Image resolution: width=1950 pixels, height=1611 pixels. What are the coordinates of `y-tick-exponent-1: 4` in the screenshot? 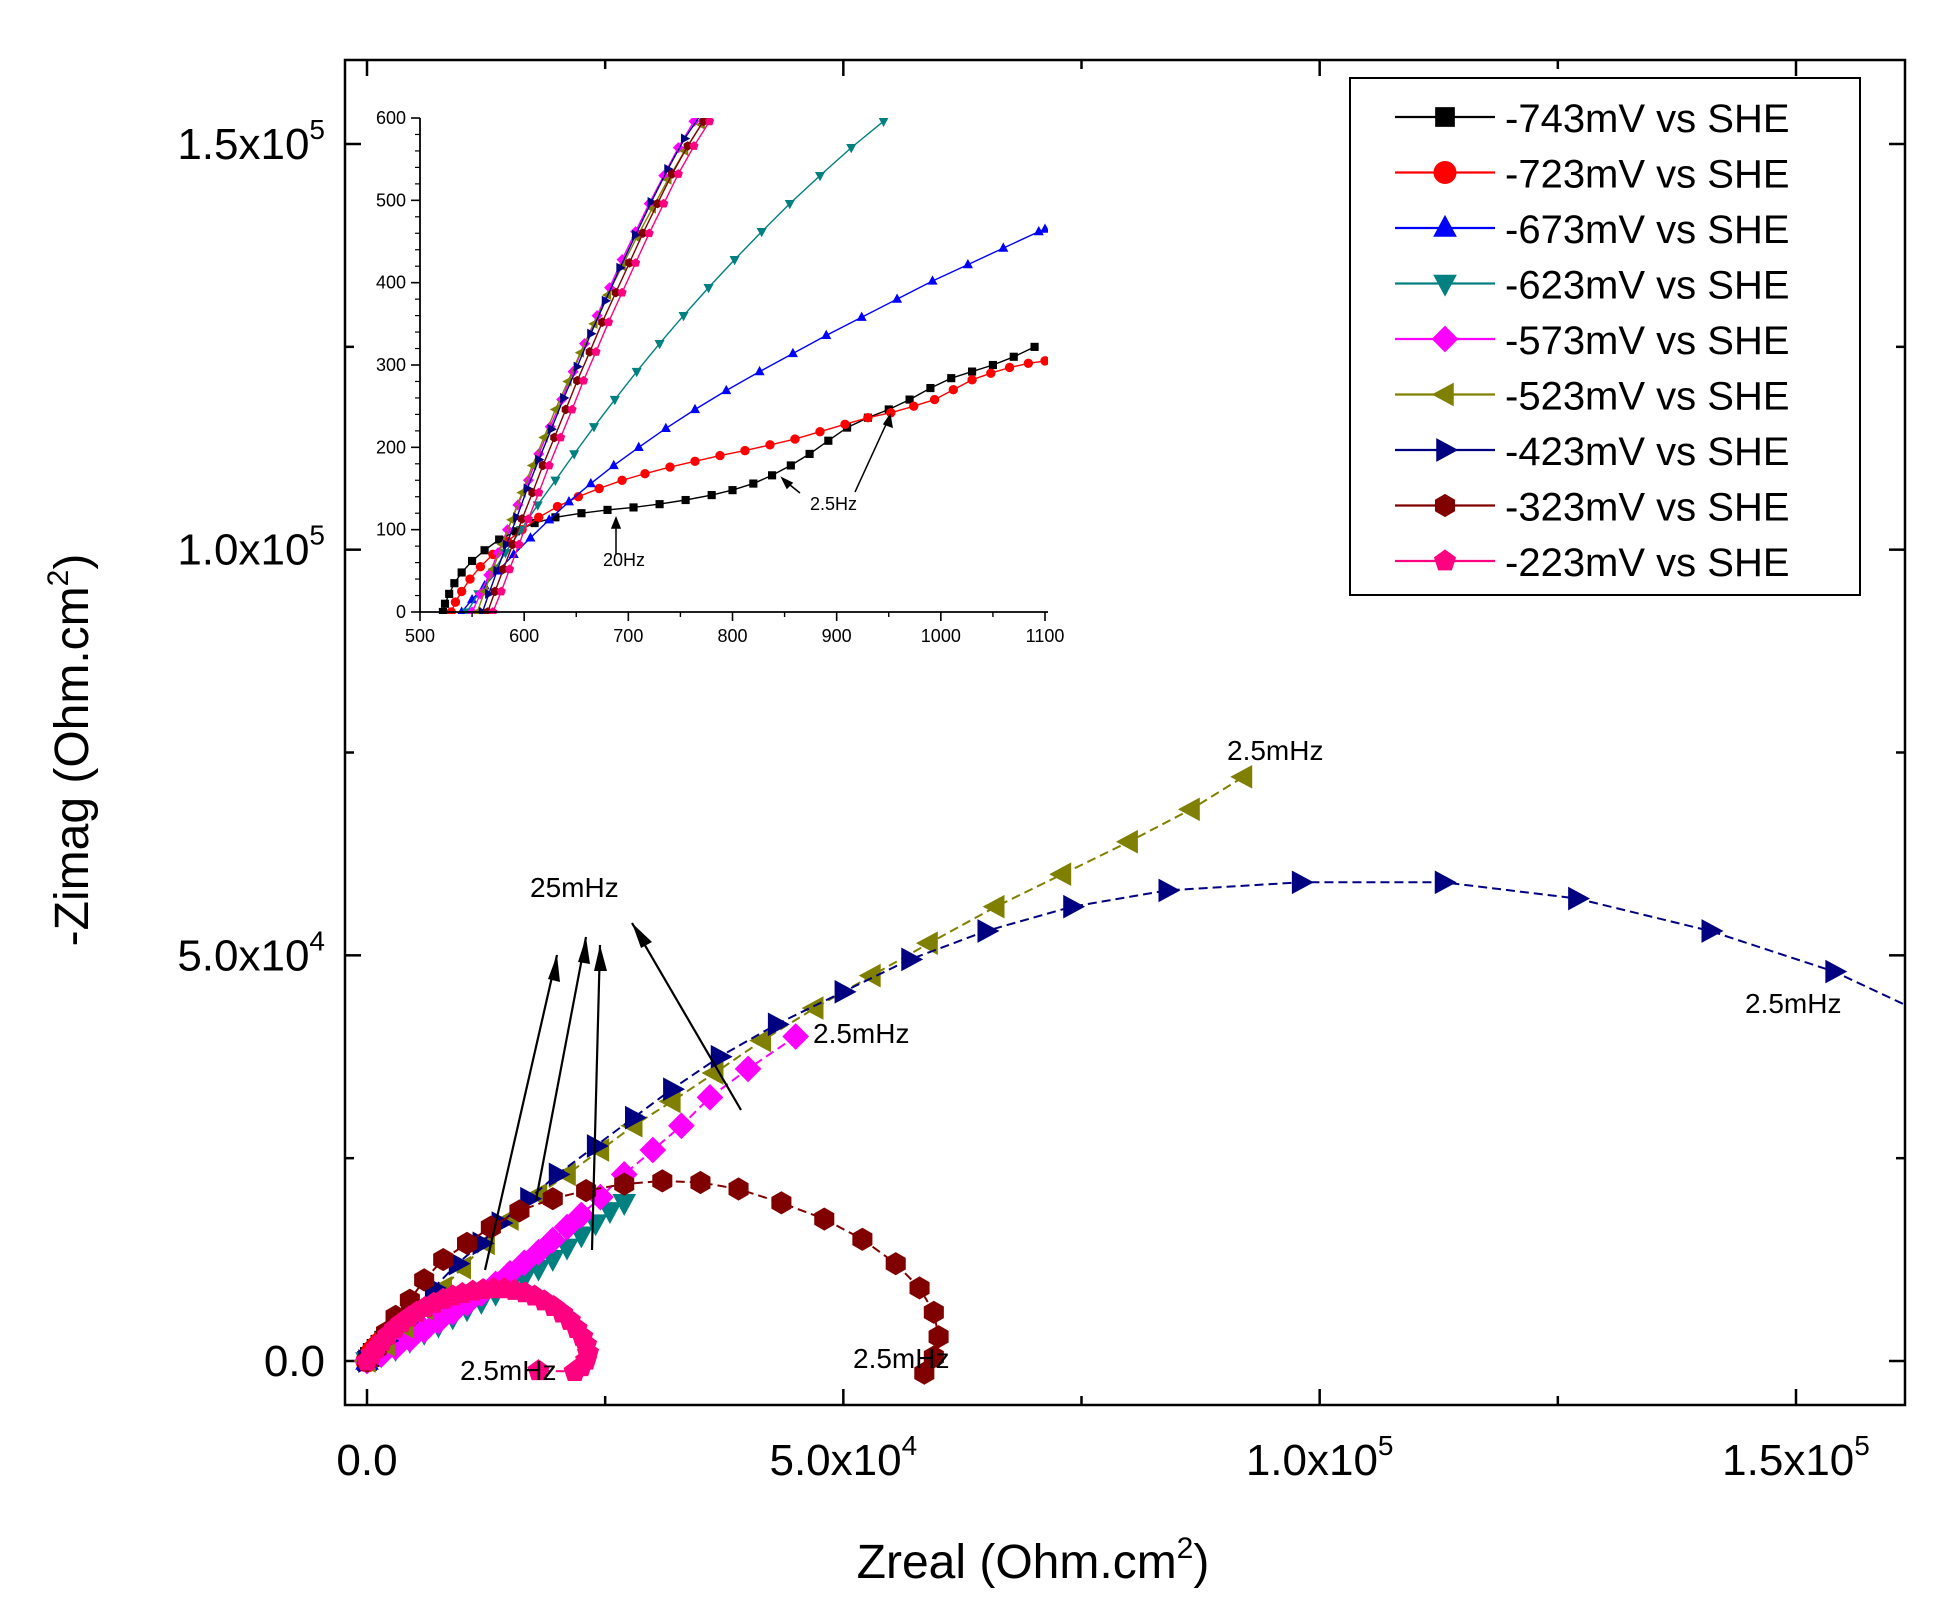 It's located at (317, 940).